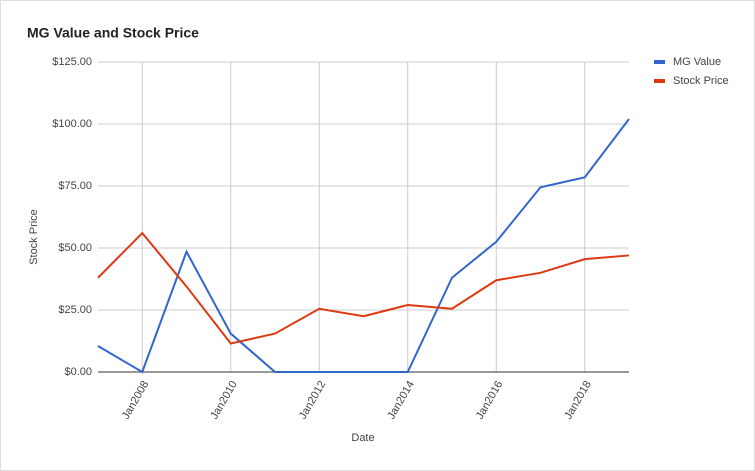 This screenshot has height=471, width=755. I want to click on y-axis-label: Stock Price, so click(34, 237).